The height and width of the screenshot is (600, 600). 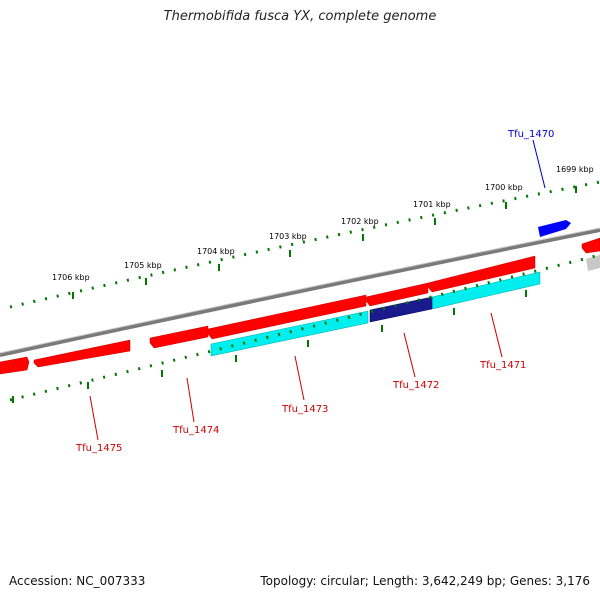 I want to click on gene-feature-right-edge, so click(x=590, y=245).